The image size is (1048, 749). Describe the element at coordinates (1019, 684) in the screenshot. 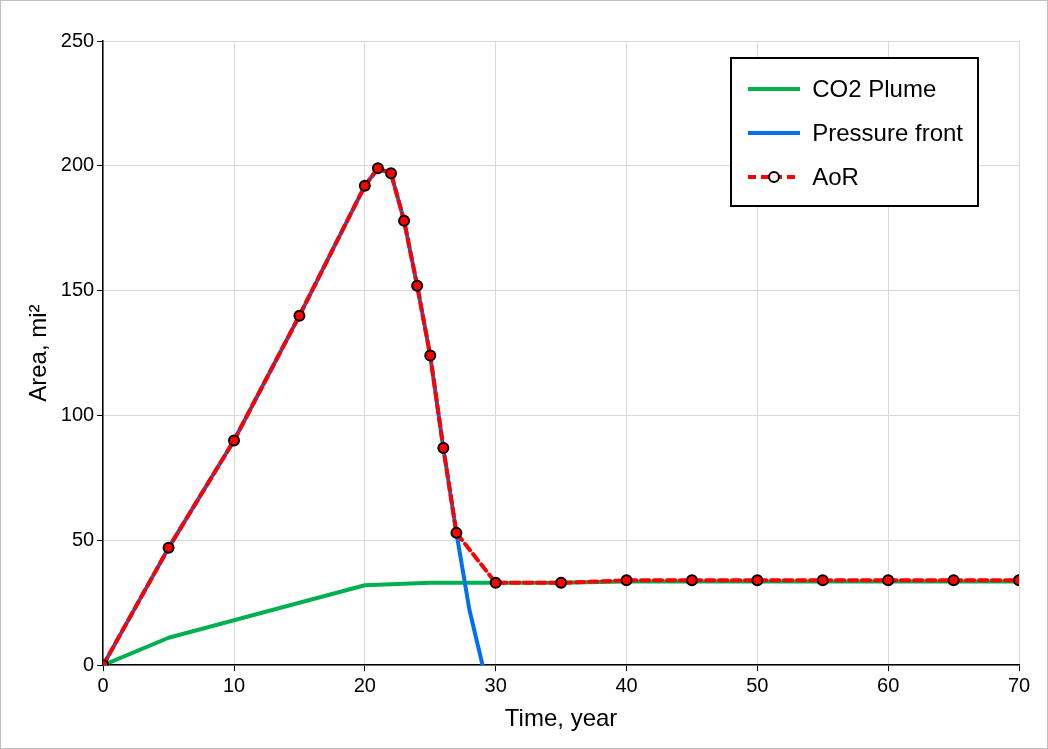

I see `x-tick-label: 70` at that location.